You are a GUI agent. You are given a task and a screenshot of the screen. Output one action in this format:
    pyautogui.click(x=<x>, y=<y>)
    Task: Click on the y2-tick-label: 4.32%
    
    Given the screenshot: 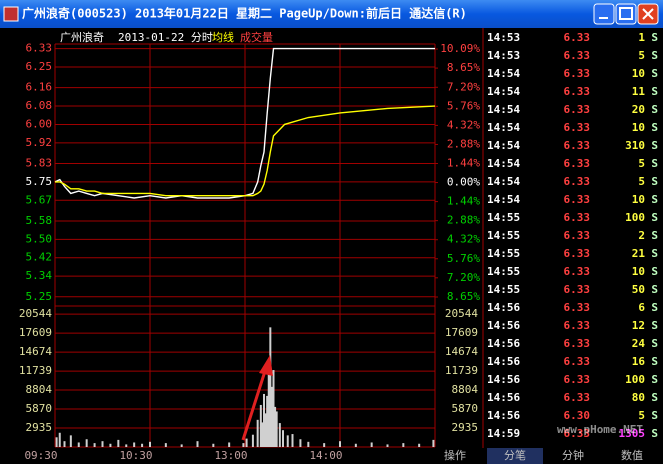 What is the action you would take?
    pyautogui.click(x=463, y=239)
    